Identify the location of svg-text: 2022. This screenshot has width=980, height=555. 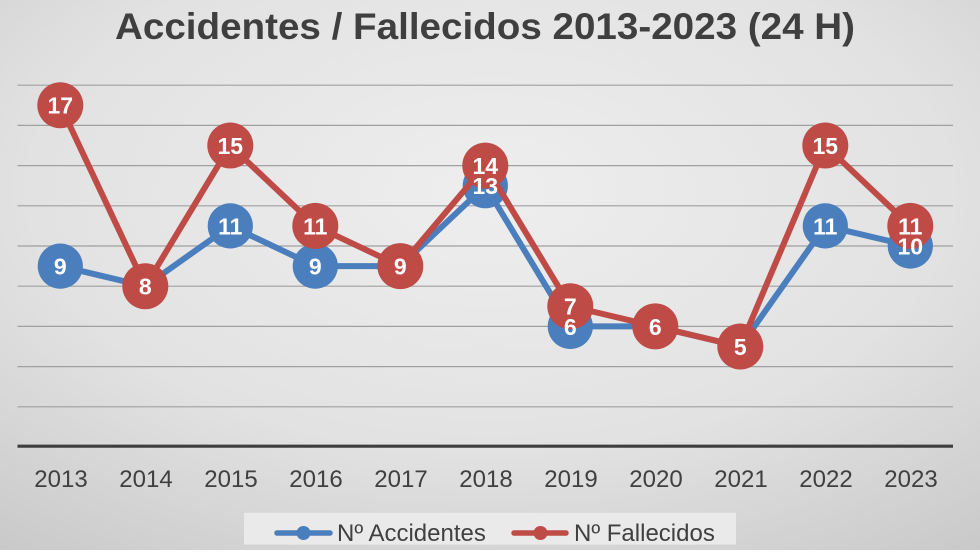
(825, 479).